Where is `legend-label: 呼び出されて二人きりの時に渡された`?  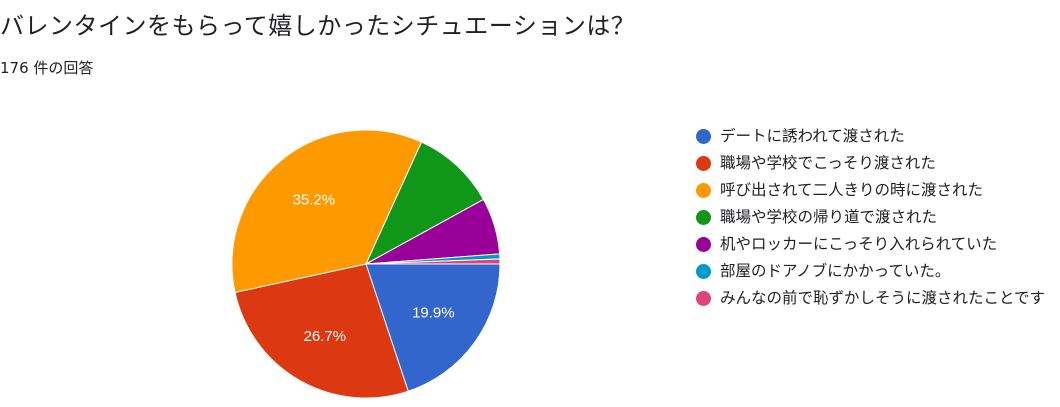 legend-label: 呼び出されて二人きりの時に渡された is located at coordinates (852, 190).